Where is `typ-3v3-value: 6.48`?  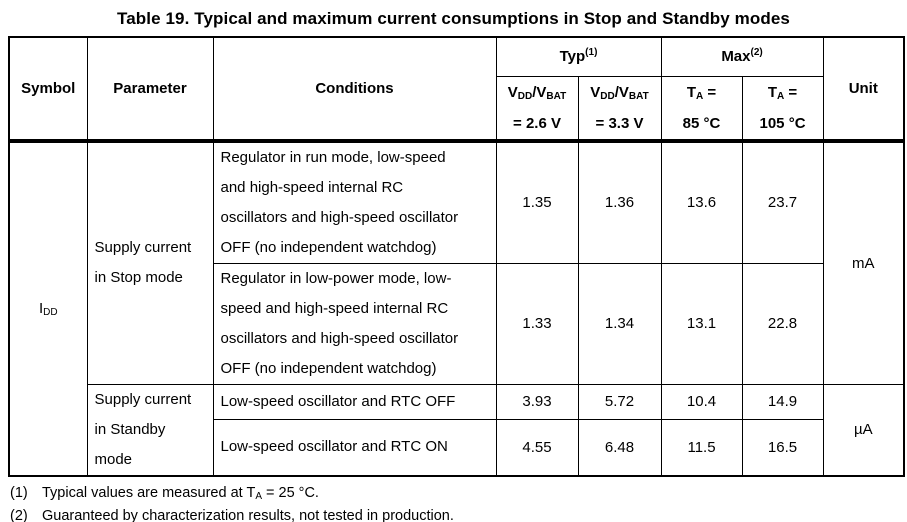
typ-3v3-value: 6.48 is located at coordinates (619, 447).